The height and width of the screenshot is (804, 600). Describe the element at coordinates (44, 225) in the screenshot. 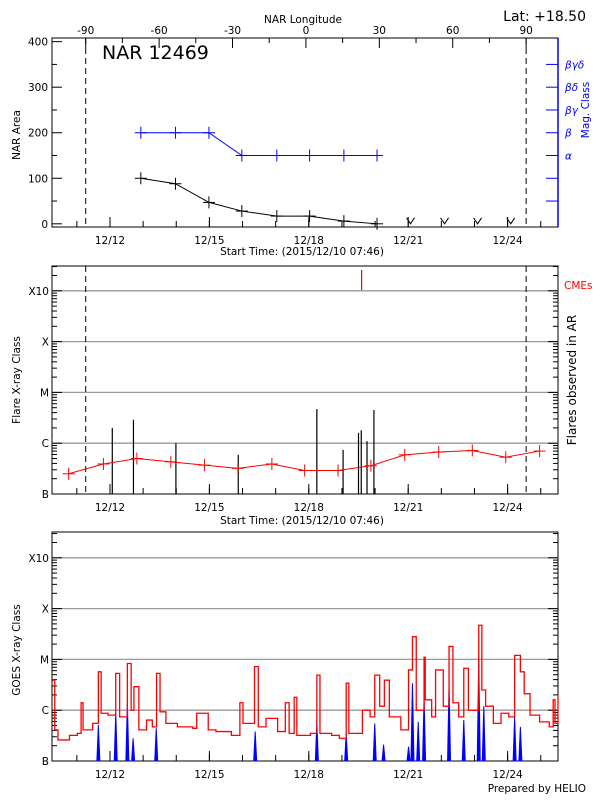

I see `y-tick-label-0: 0` at that location.